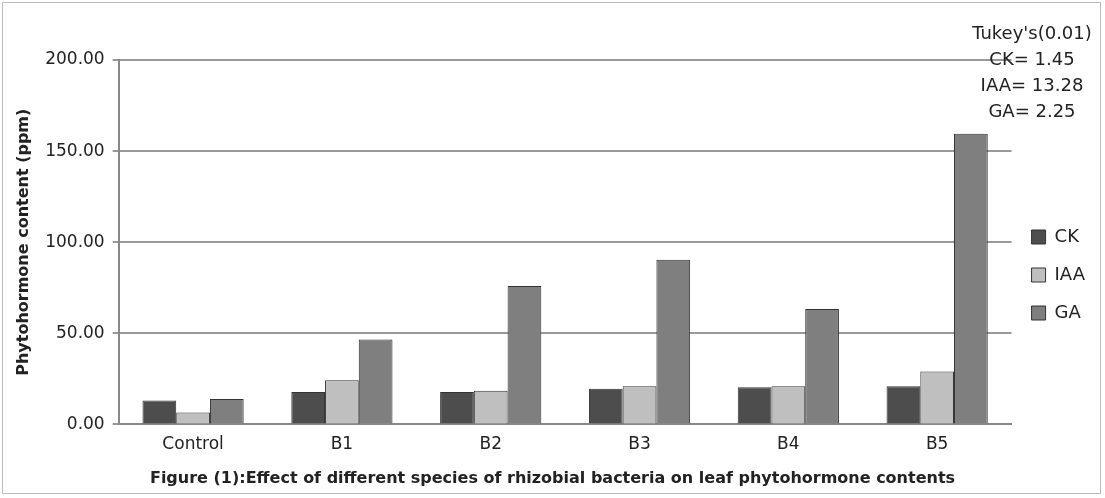 The image size is (1105, 498). What do you see at coordinates (22, 242) in the screenshot?
I see `y-axis-title: Phytohormone content (ppm)` at bounding box center [22, 242].